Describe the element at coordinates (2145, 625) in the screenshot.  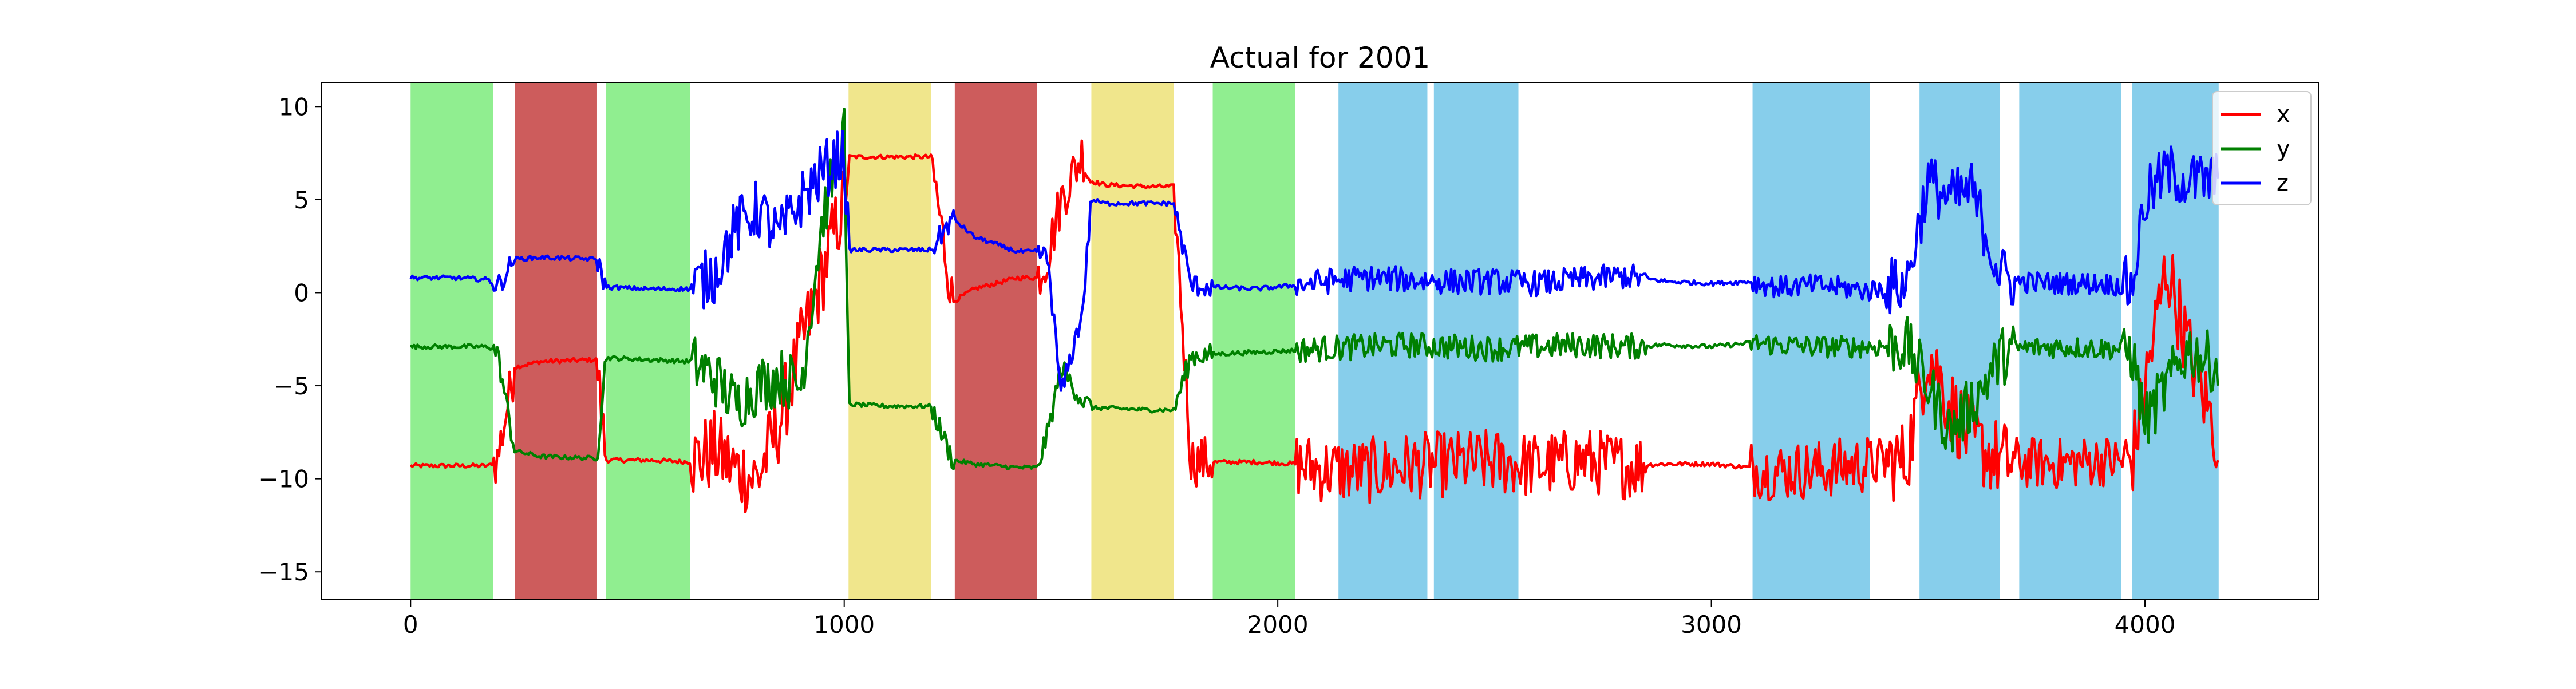
I see `x-tick-label: 4000` at that location.